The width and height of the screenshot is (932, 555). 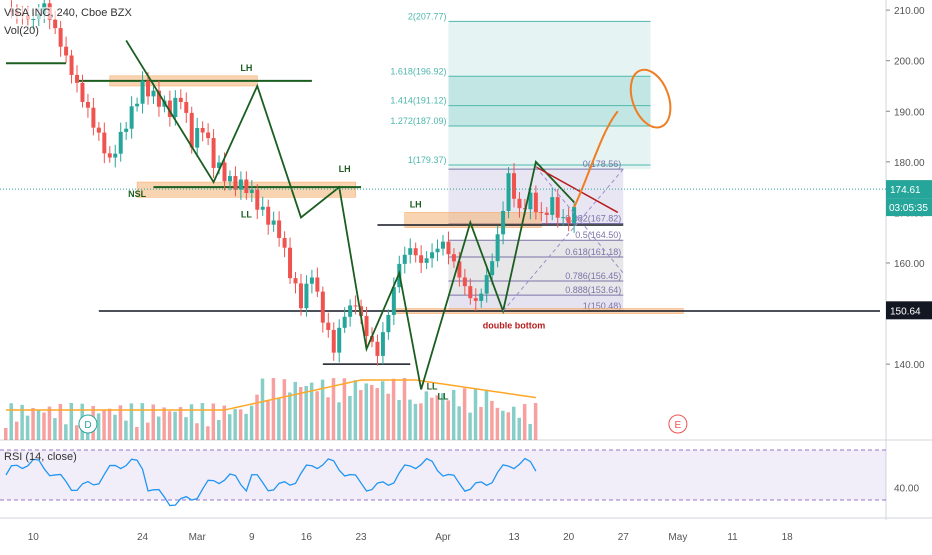 I want to click on current-price-value: 174.61, so click(x=905, y=190).